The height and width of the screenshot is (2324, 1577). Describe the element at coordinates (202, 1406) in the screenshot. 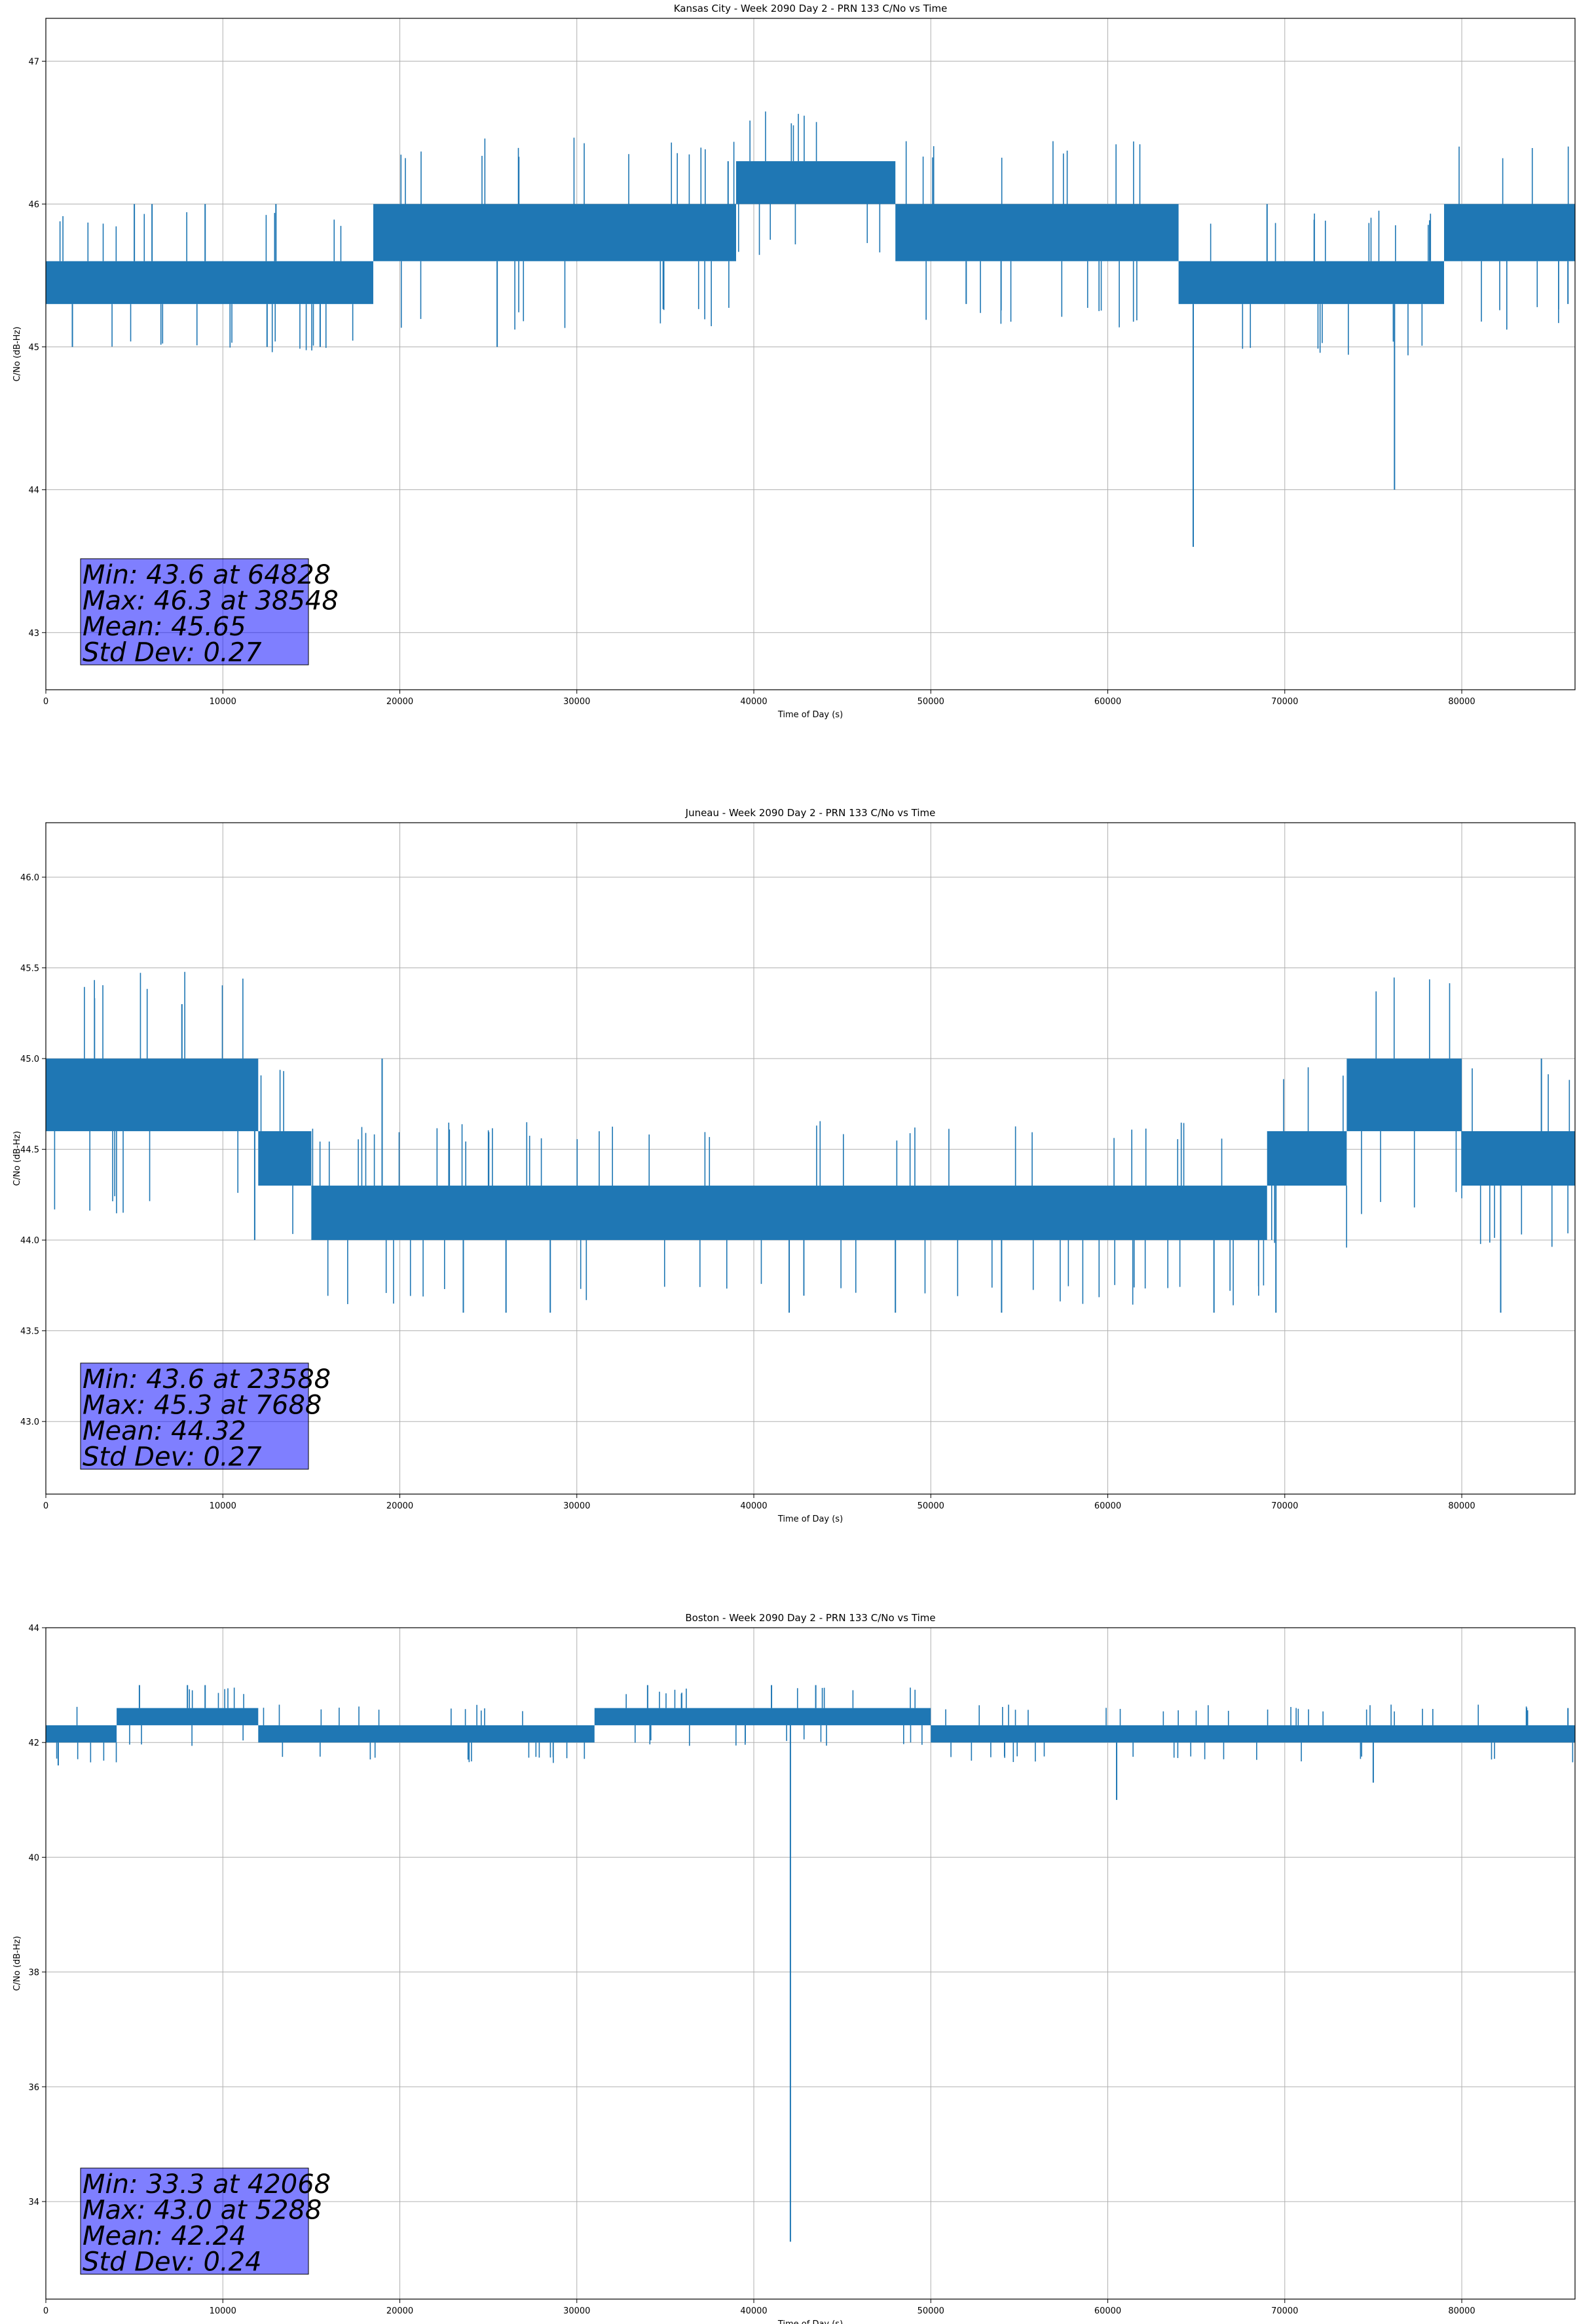

I see `stats-line: Max: 45.3 at 7688` at that location.